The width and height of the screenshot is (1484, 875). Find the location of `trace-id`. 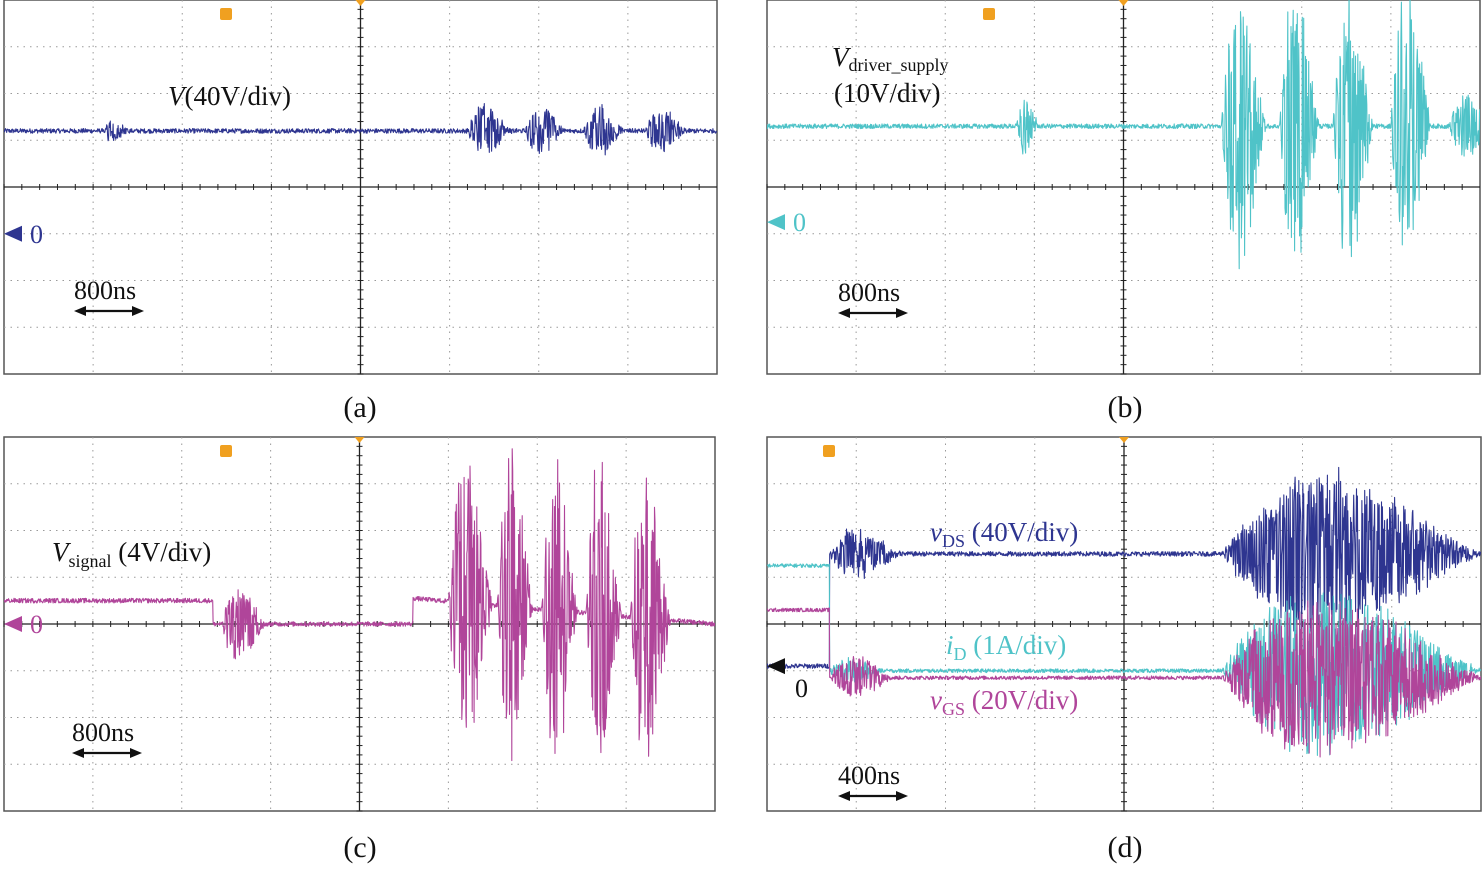

trace-id is located at coordinates (1124, 659).